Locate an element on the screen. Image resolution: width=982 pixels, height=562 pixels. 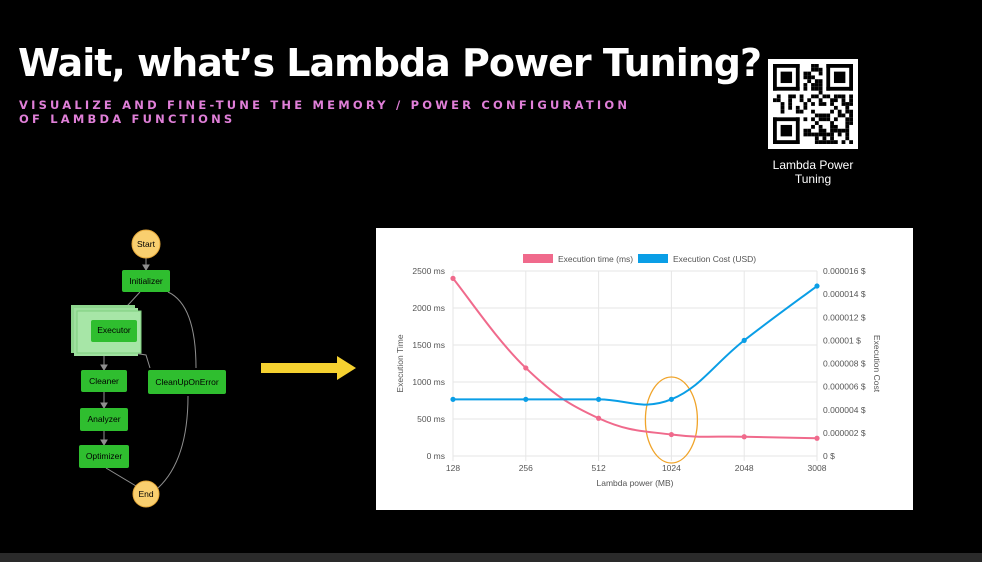
chart-annotation is located at coordinates (671, 420).